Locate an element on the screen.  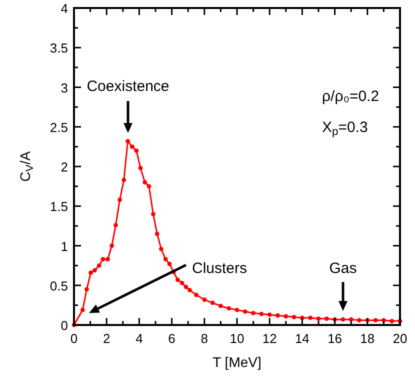
x-tick-label: 14 is located at coordinates (302, 338).